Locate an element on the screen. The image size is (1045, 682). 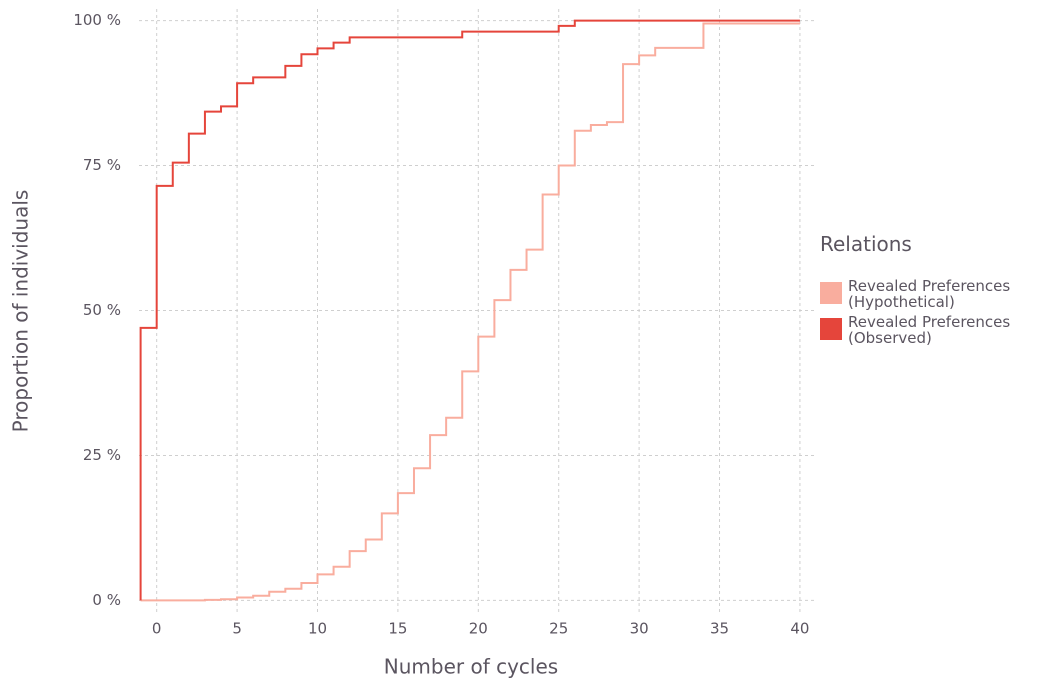
y-tick-label: 75 % is located at coordinates (102, 165).